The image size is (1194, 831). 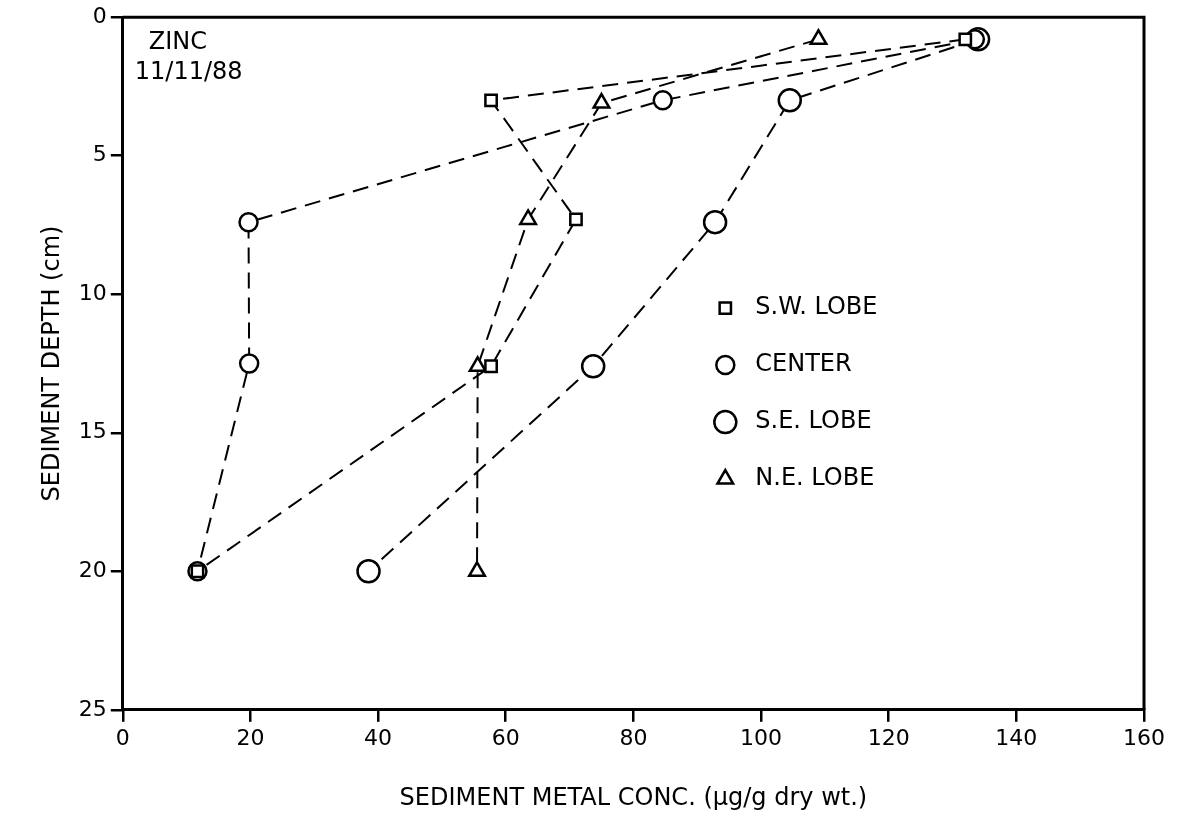 I want to click on legend-label: N.E. LOBE, so click(x=815, y=477).